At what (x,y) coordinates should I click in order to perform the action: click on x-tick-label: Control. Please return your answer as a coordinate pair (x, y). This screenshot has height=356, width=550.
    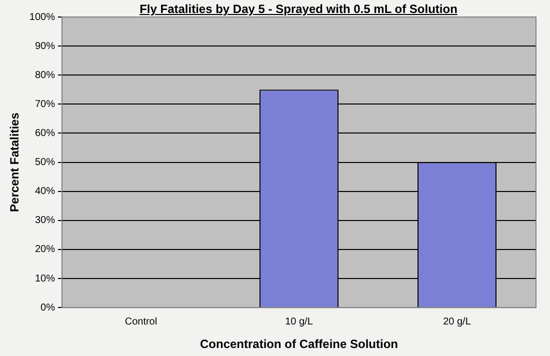
    Looking at the image, I should click on (141, 322).